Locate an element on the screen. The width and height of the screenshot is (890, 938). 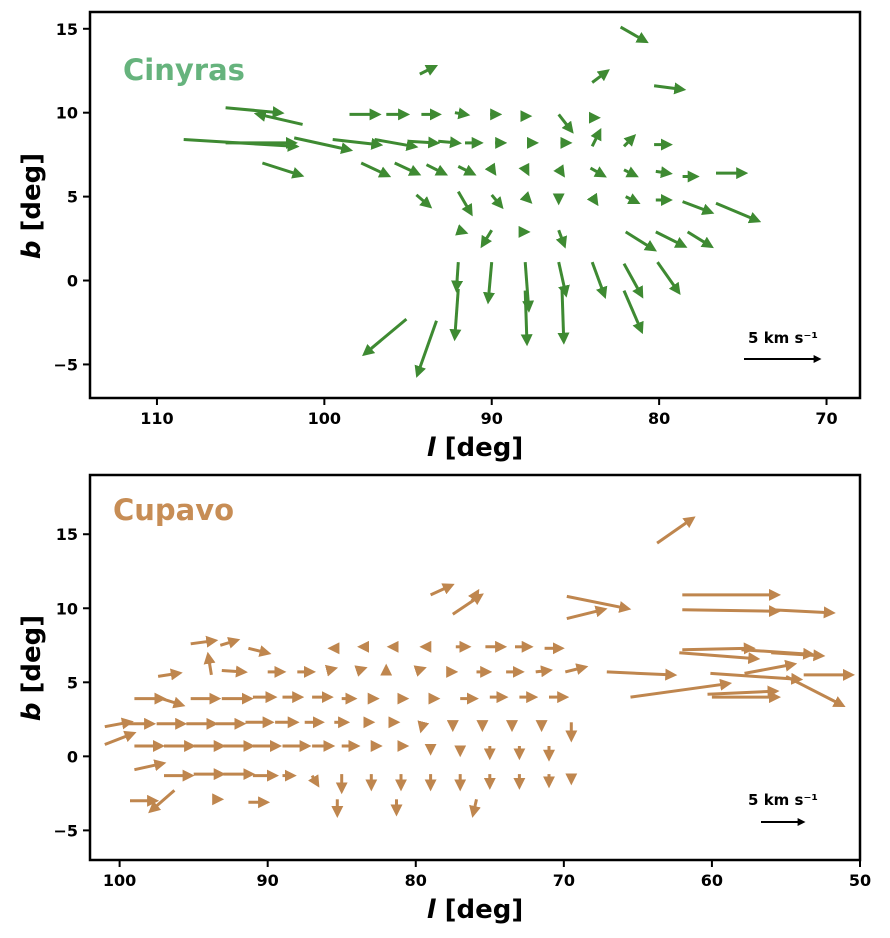
x-axis-label-cupavo: l [deg] is located at coordinates (475, 910).